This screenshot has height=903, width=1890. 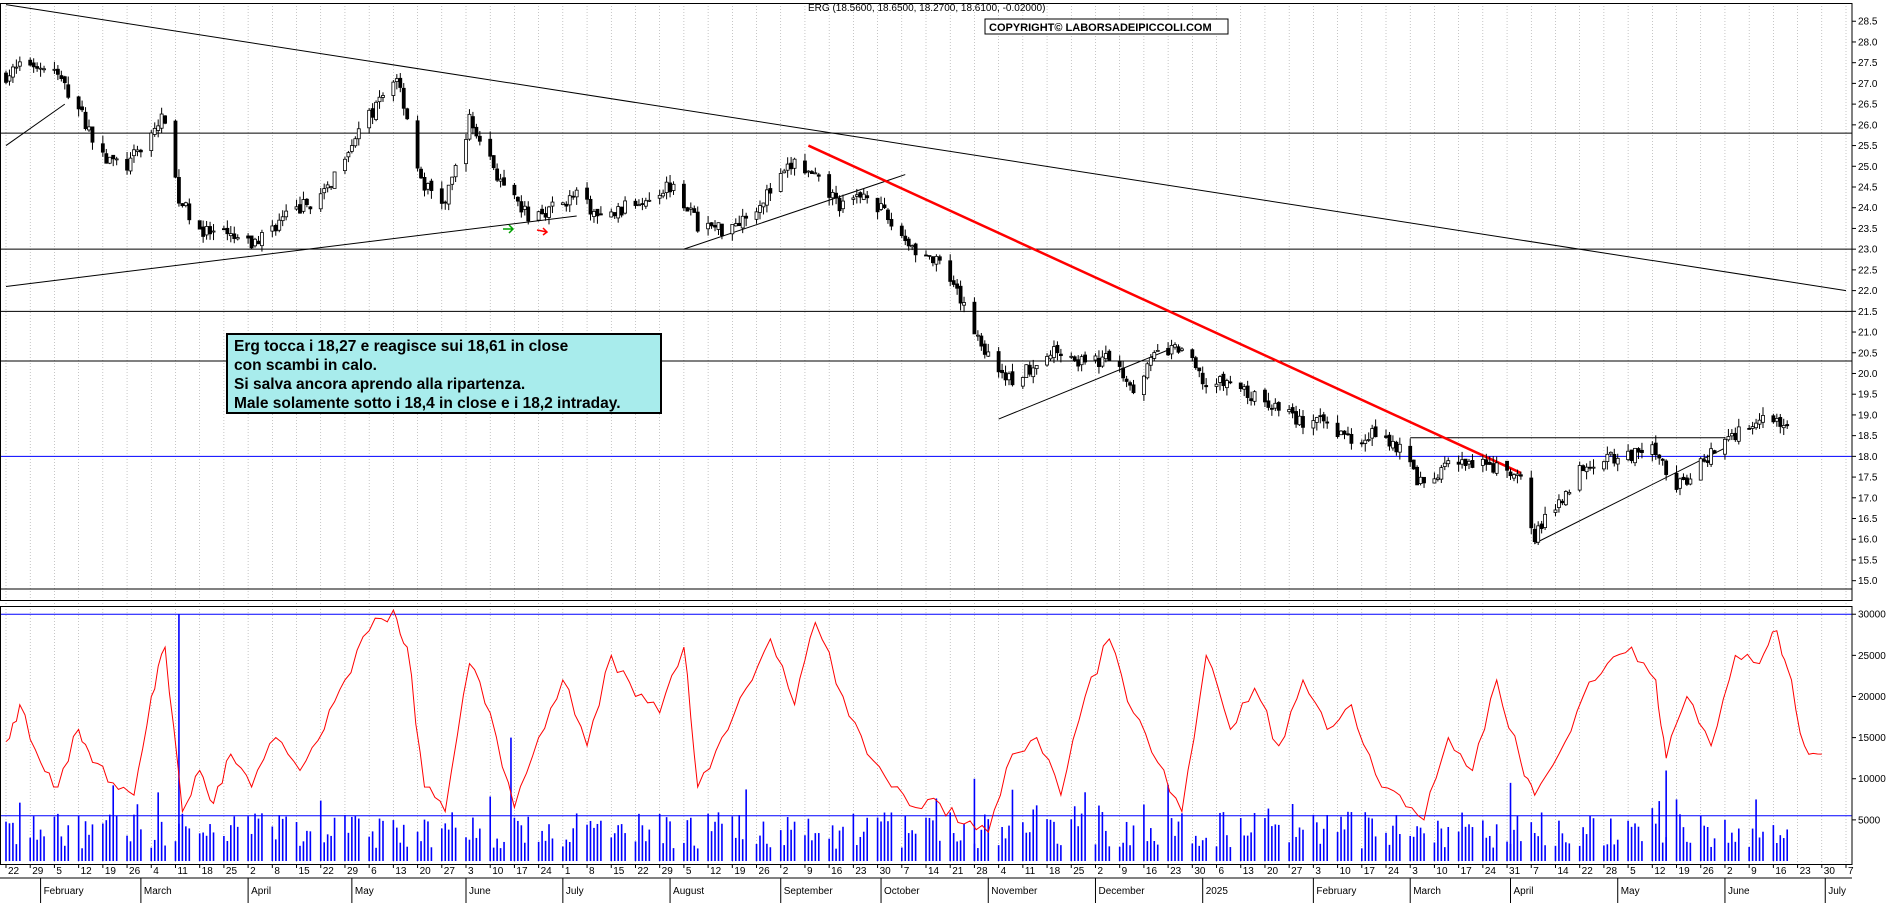 I want to click on price-tick-label: 21.5, so click(x=1868, y=312).